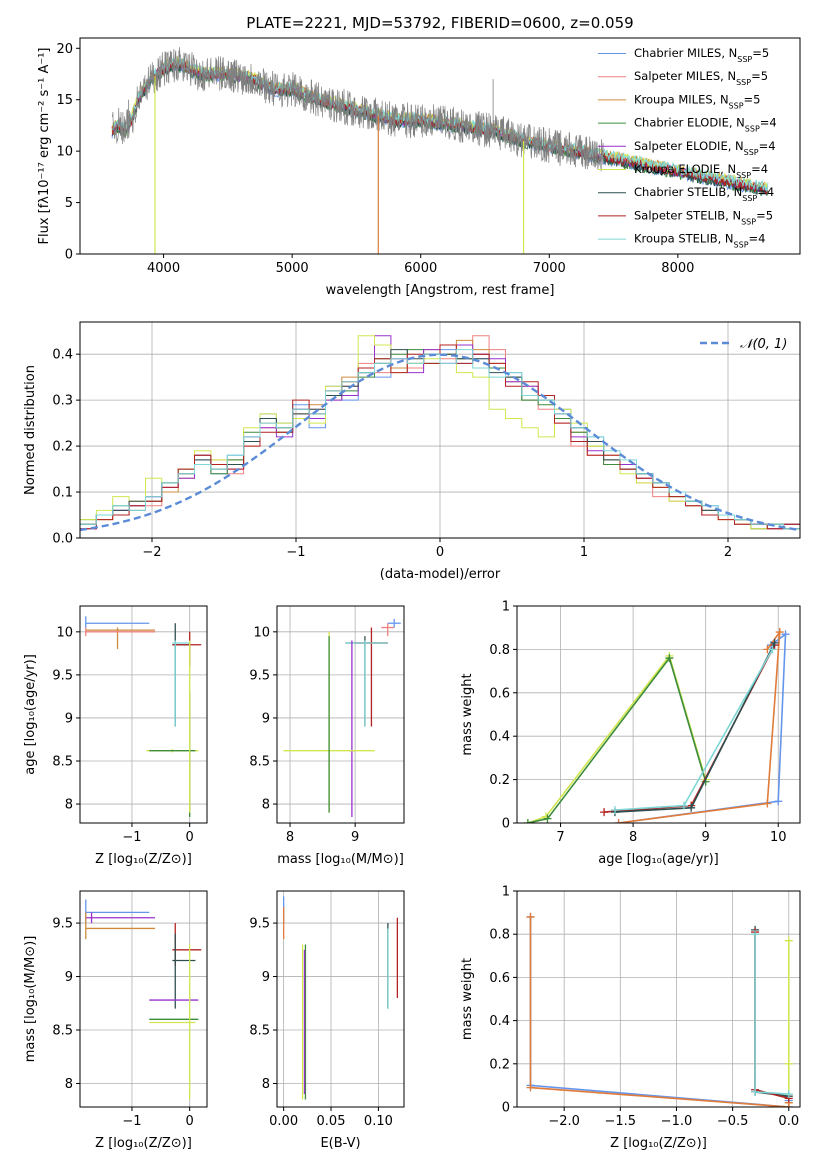 The height and width of the screenshot is (1170, 819). What do you see at coordinates (331, 1121) in the screenshot?
I see `x-tick-label: 0.05` at bounding box center [331, 1121].